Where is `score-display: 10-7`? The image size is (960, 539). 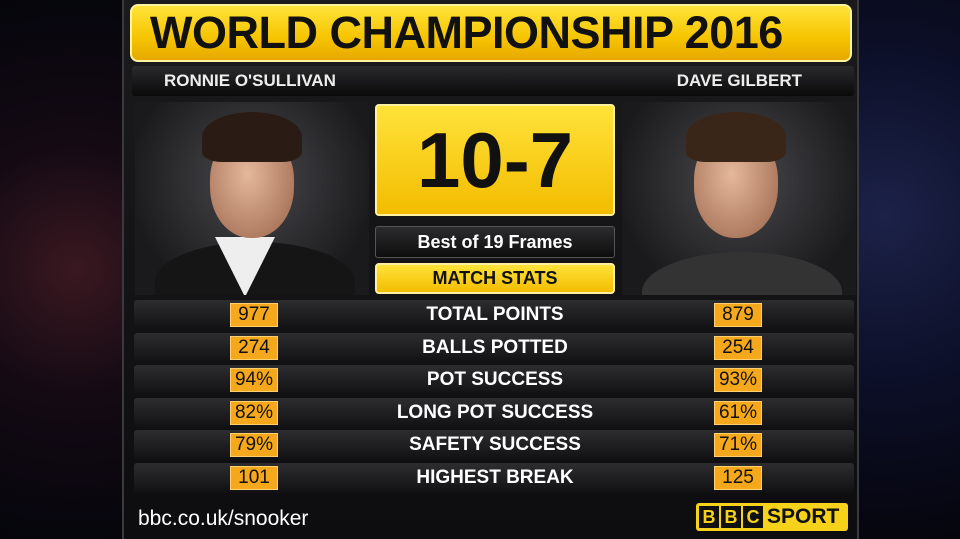
score-display: 10-7 is located at coordinates (495, 160).